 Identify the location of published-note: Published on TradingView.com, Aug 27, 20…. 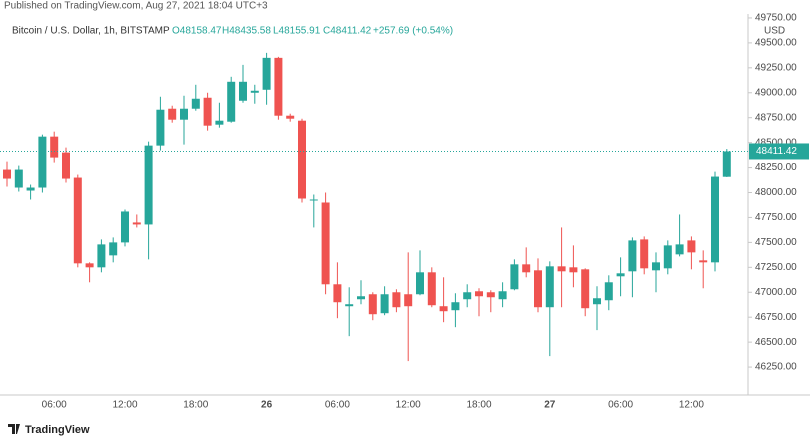
(136, 6).